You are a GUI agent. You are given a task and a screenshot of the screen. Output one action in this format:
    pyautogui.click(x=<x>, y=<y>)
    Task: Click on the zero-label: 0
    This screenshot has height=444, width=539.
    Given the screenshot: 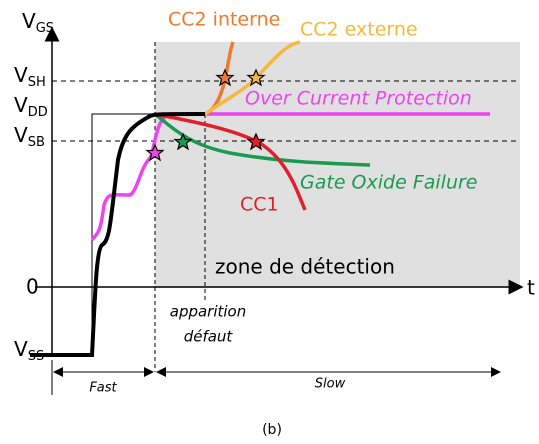 What is the action you would take?
    pyautogui.click(x=32, y=287)
    